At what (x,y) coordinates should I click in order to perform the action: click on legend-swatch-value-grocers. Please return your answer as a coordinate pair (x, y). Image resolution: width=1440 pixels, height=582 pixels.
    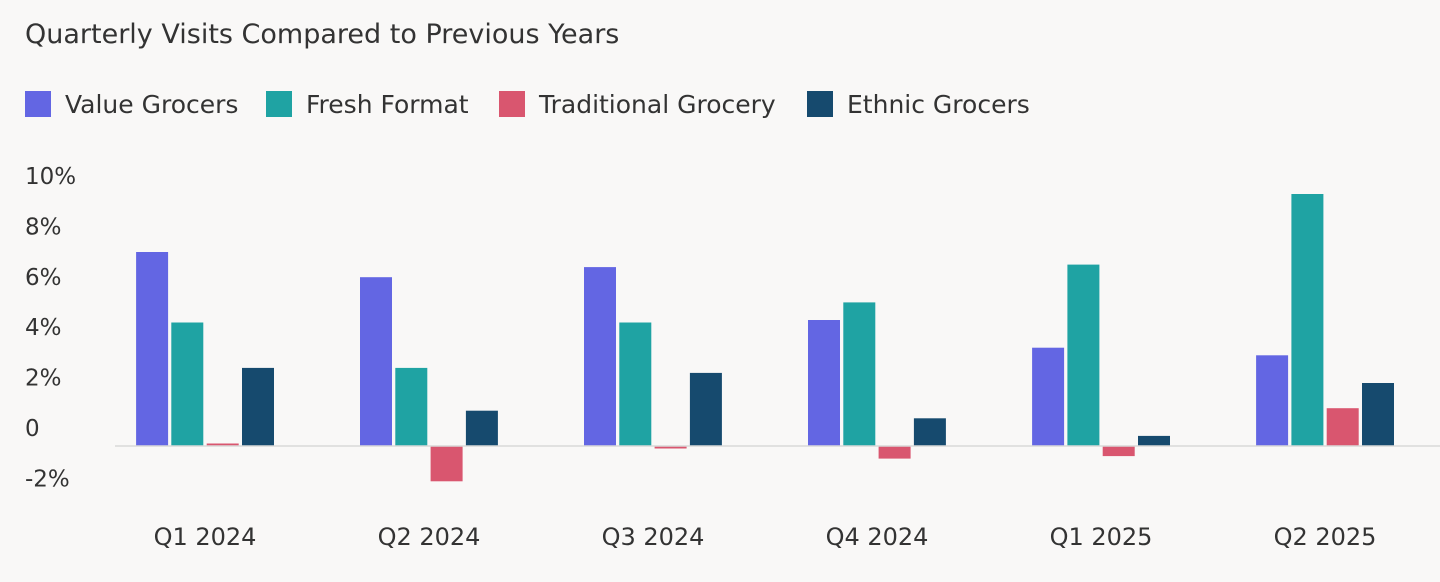
    Looking at the image, I should click on (38, 104).